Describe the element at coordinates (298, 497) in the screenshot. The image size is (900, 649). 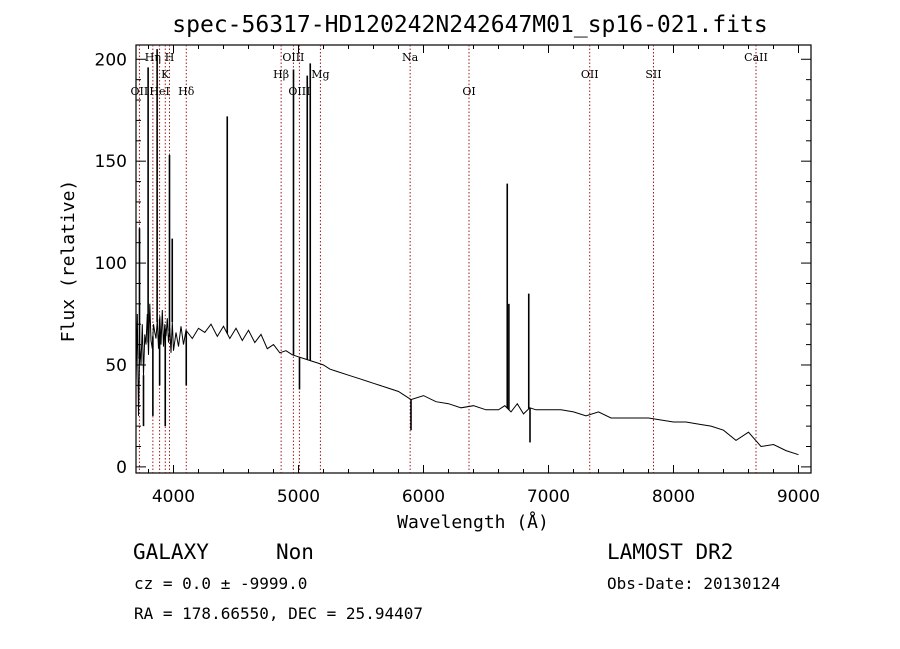
I see `x-tick-label: 5000` at that location.